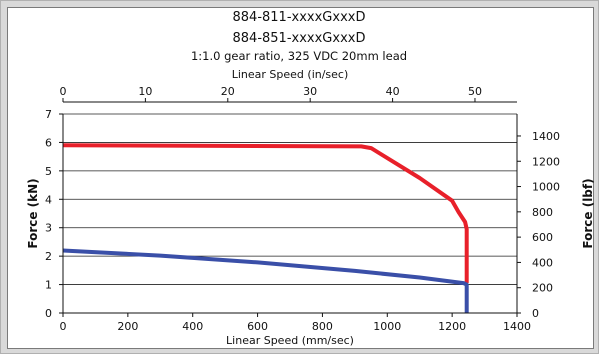  I want to click on x2-tick-label: 50, so click(475, 91).